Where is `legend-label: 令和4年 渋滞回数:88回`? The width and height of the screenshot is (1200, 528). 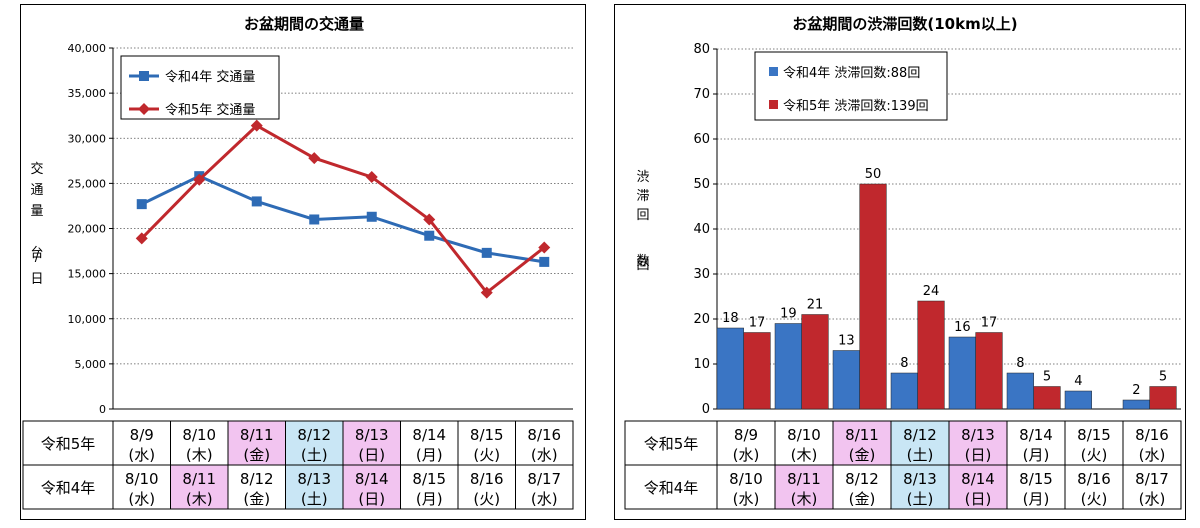 legend-label: 令和4年 渋滞回数:88回 is located at coordinates (851, 73).